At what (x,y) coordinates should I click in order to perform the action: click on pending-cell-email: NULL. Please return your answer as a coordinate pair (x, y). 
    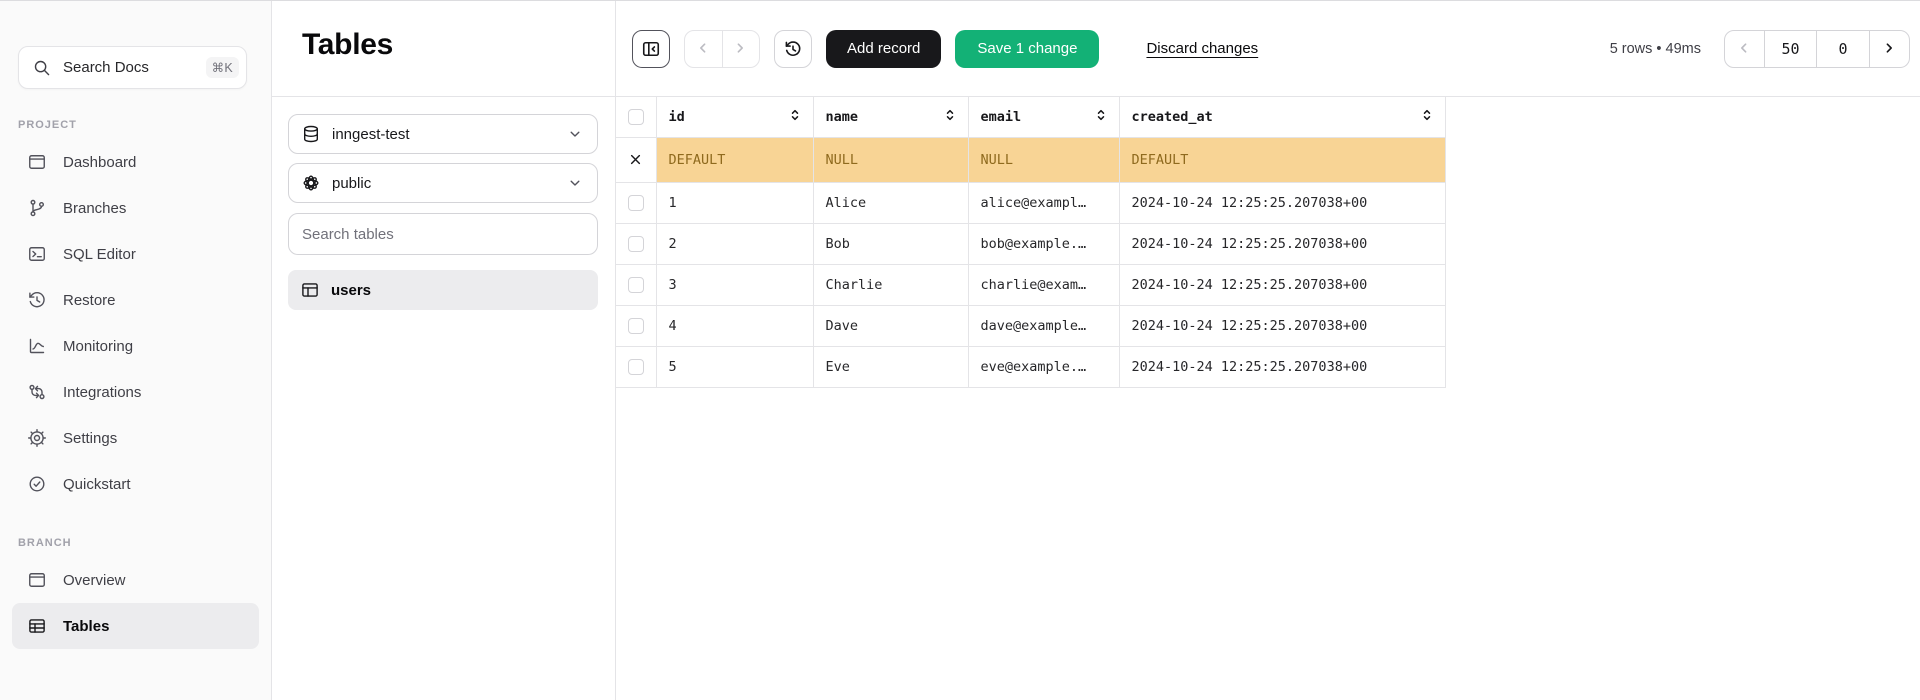
    Looking at the image, I should click on (1044, 160).